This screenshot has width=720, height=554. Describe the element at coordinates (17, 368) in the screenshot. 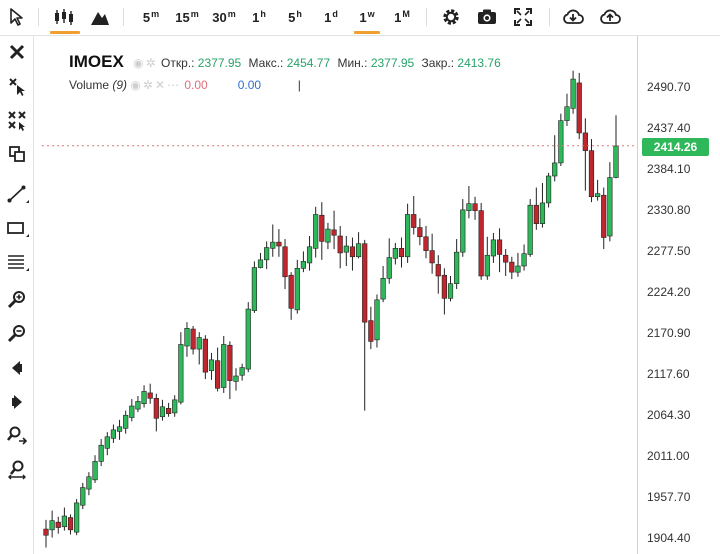

I see `scroll-left-icon` at that location.